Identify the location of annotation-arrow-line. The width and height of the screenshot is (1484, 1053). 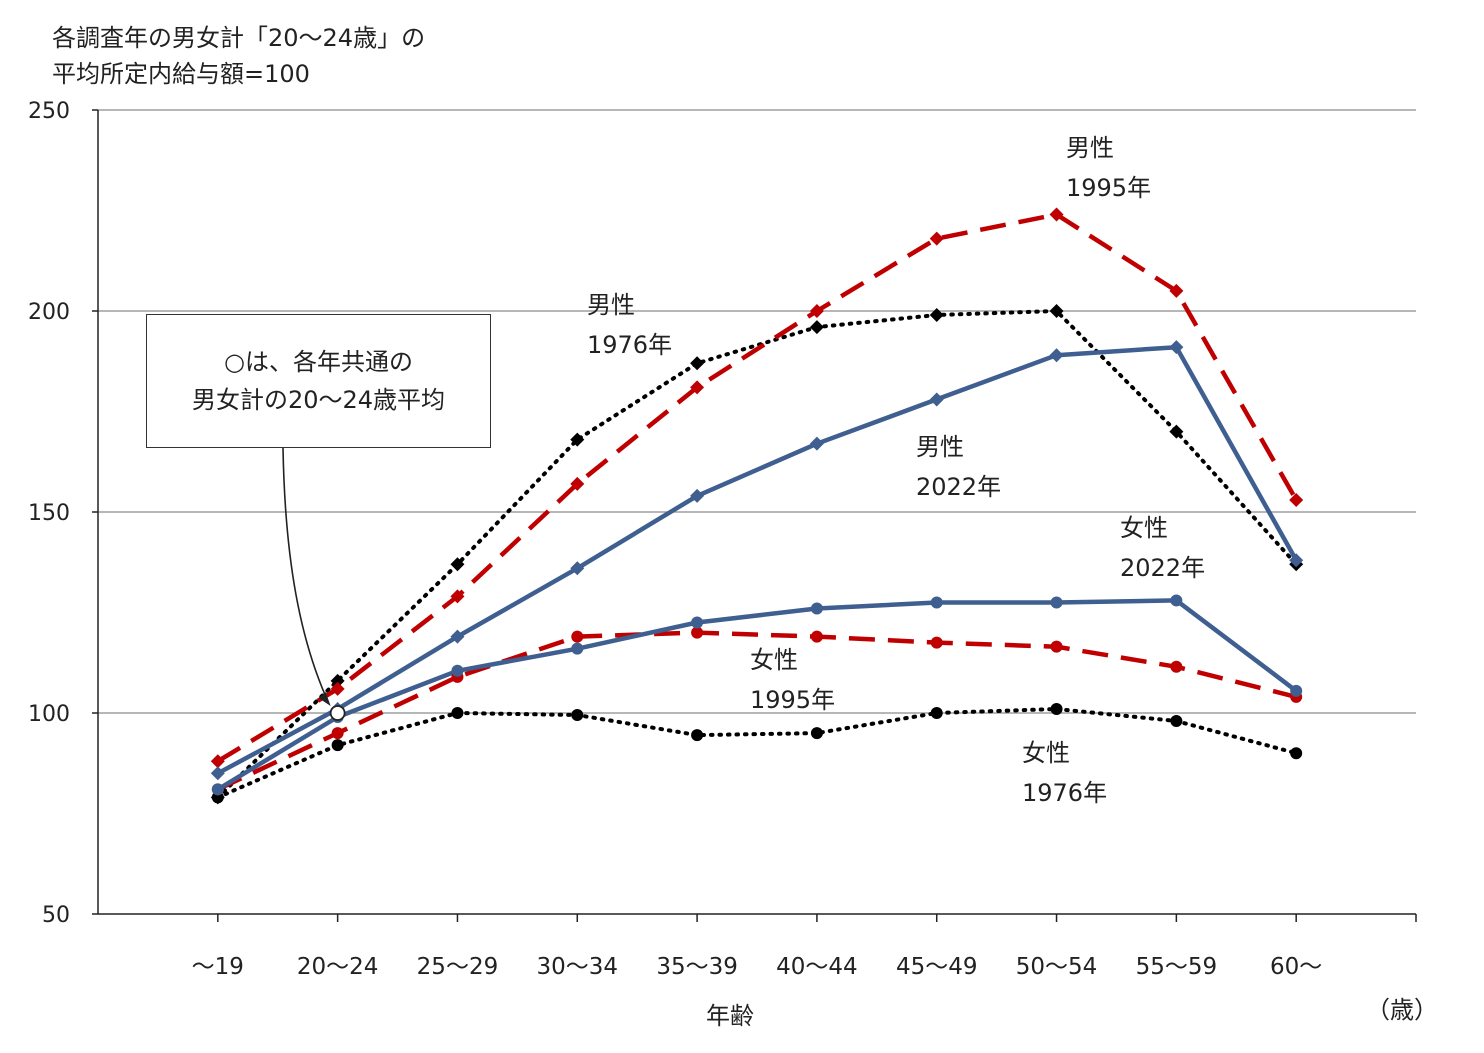
(306, 575).